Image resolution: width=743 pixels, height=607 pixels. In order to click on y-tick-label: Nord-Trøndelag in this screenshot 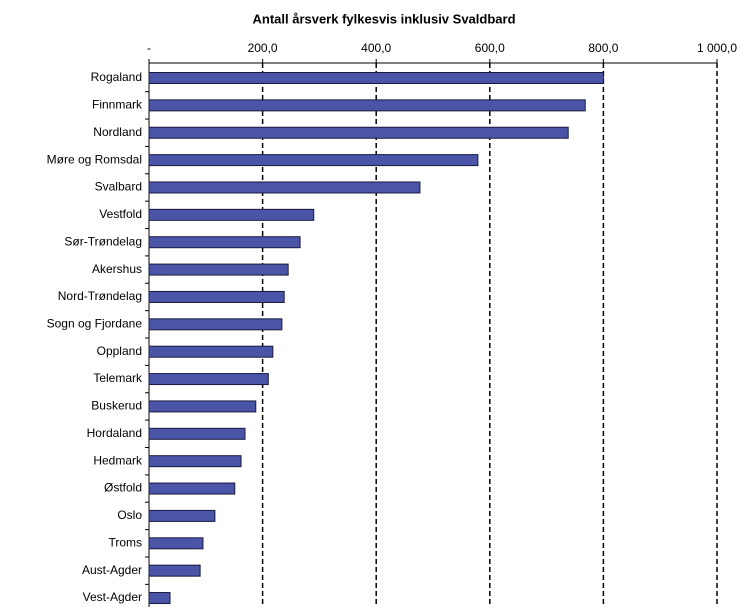, I will do `click(100, 296)`.